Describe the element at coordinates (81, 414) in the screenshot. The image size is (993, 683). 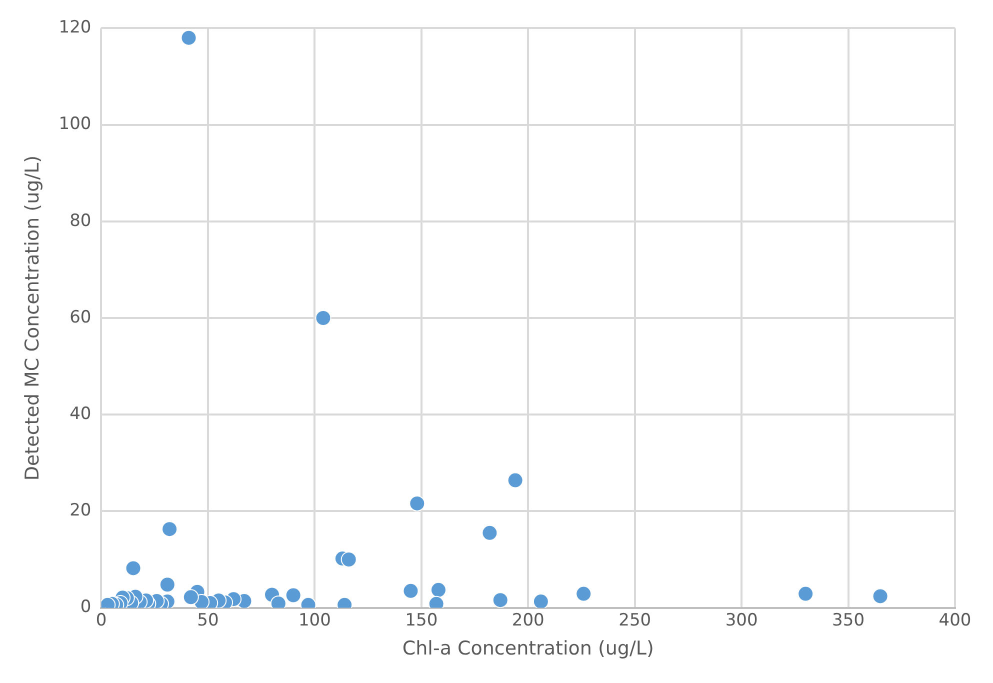
I see `y-tick-label: 40` at that location.